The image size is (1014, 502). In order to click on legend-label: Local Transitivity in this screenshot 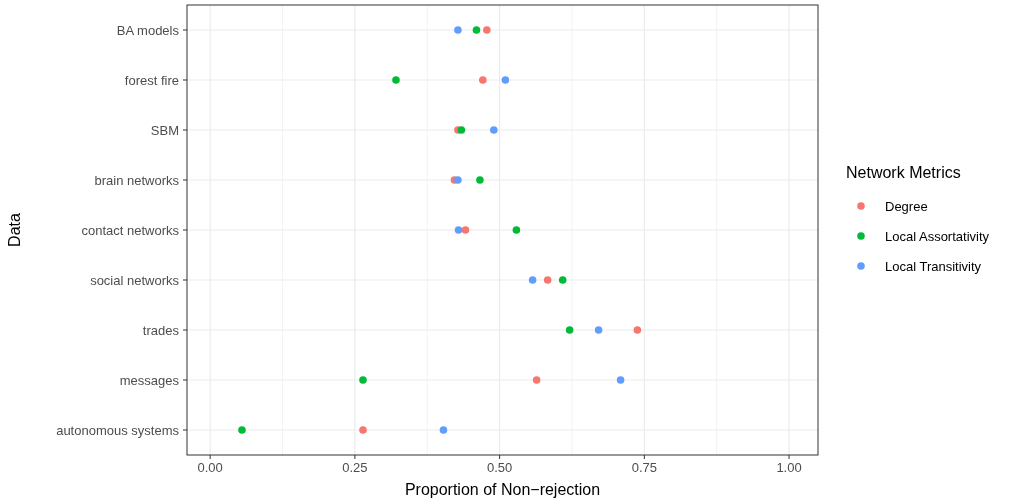, I will do `click(933, 266)`.